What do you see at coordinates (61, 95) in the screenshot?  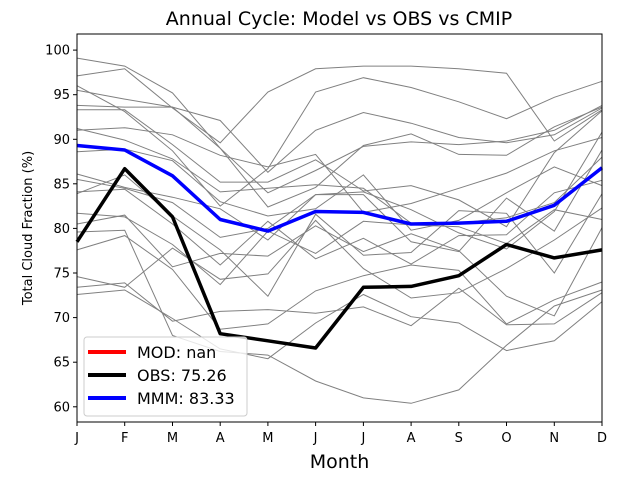 I see `y-tick-label: 95` at bounding box center [61, 95].